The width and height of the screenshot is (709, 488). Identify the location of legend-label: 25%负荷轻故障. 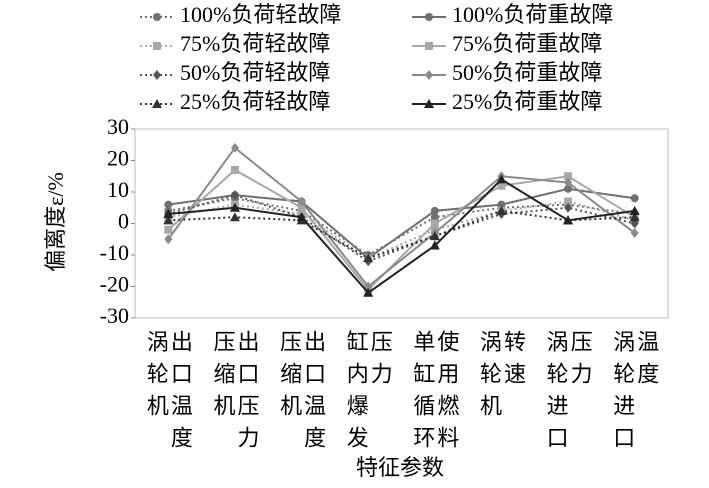
(255, 101).